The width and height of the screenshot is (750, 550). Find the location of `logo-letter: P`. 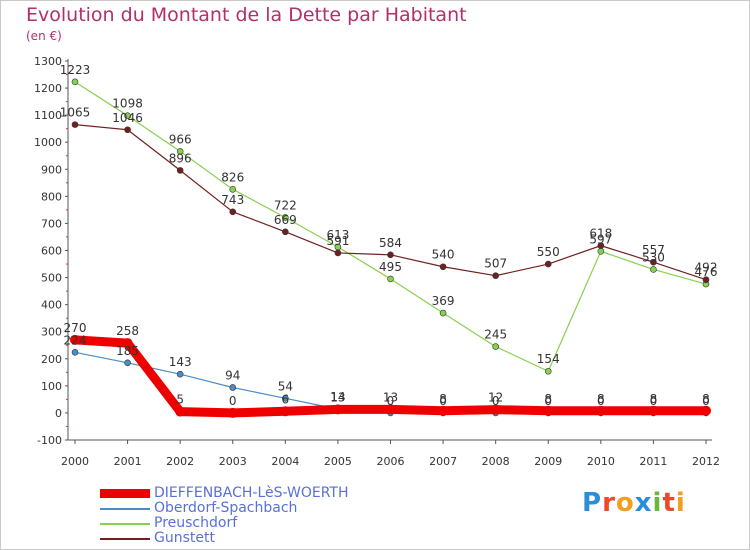

logo-letter: P is located at coordinates (592, 503).